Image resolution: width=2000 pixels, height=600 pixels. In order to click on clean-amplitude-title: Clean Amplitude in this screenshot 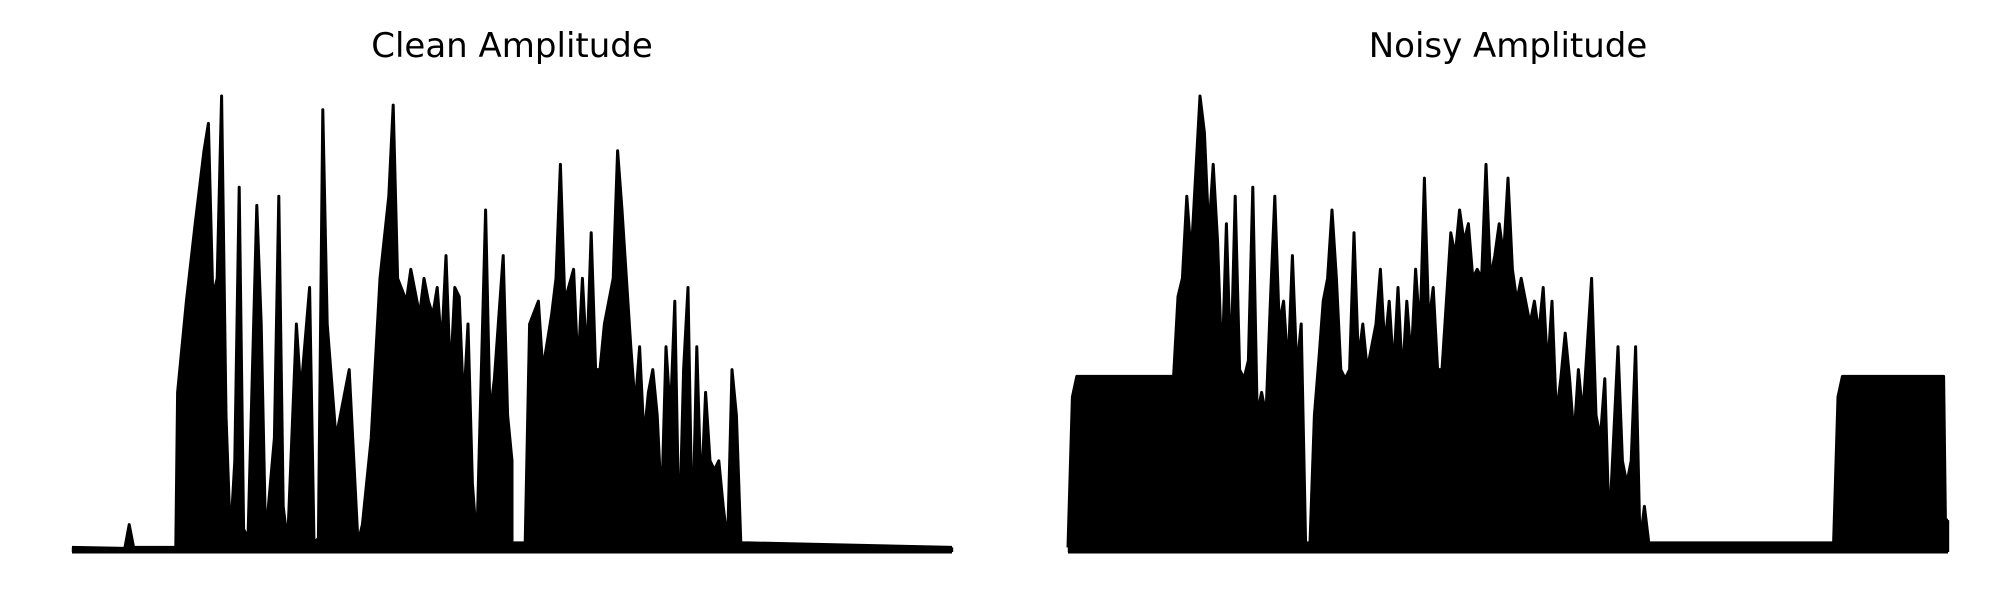, I will do `click(512, 46)`.